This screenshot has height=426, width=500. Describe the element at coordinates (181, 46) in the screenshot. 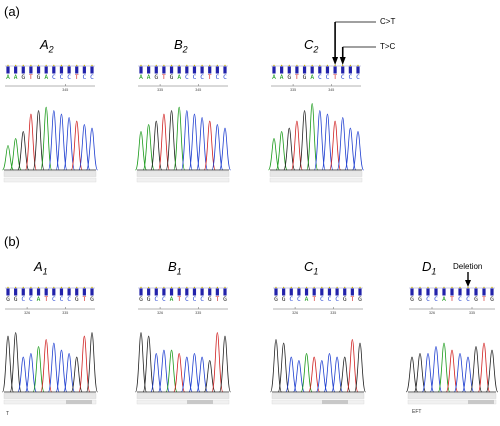

I see `sample-label-b2: B2` at that location.